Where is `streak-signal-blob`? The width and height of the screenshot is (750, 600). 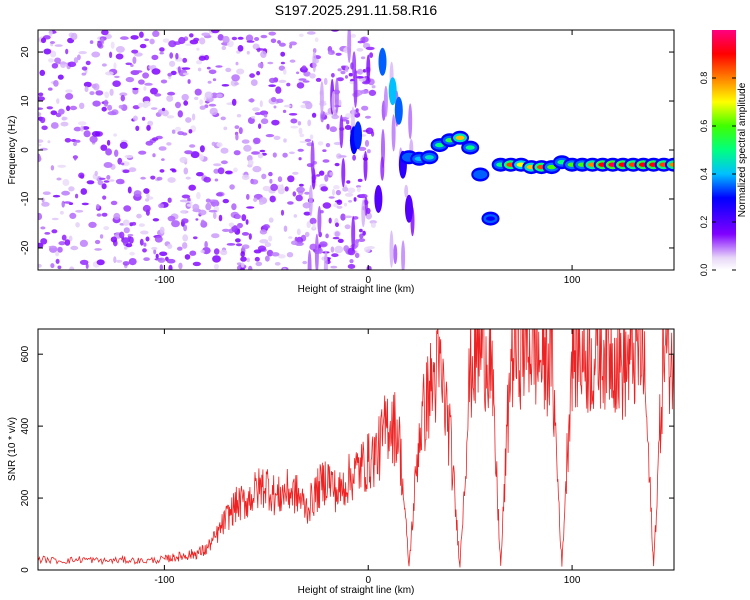 streak-signal-blob is located at coordinates (392, 91).